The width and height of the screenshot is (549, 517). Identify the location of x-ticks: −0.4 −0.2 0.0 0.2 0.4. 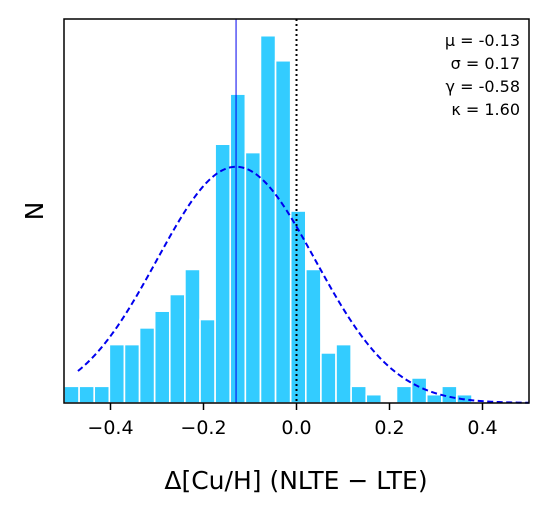
(292, 421).